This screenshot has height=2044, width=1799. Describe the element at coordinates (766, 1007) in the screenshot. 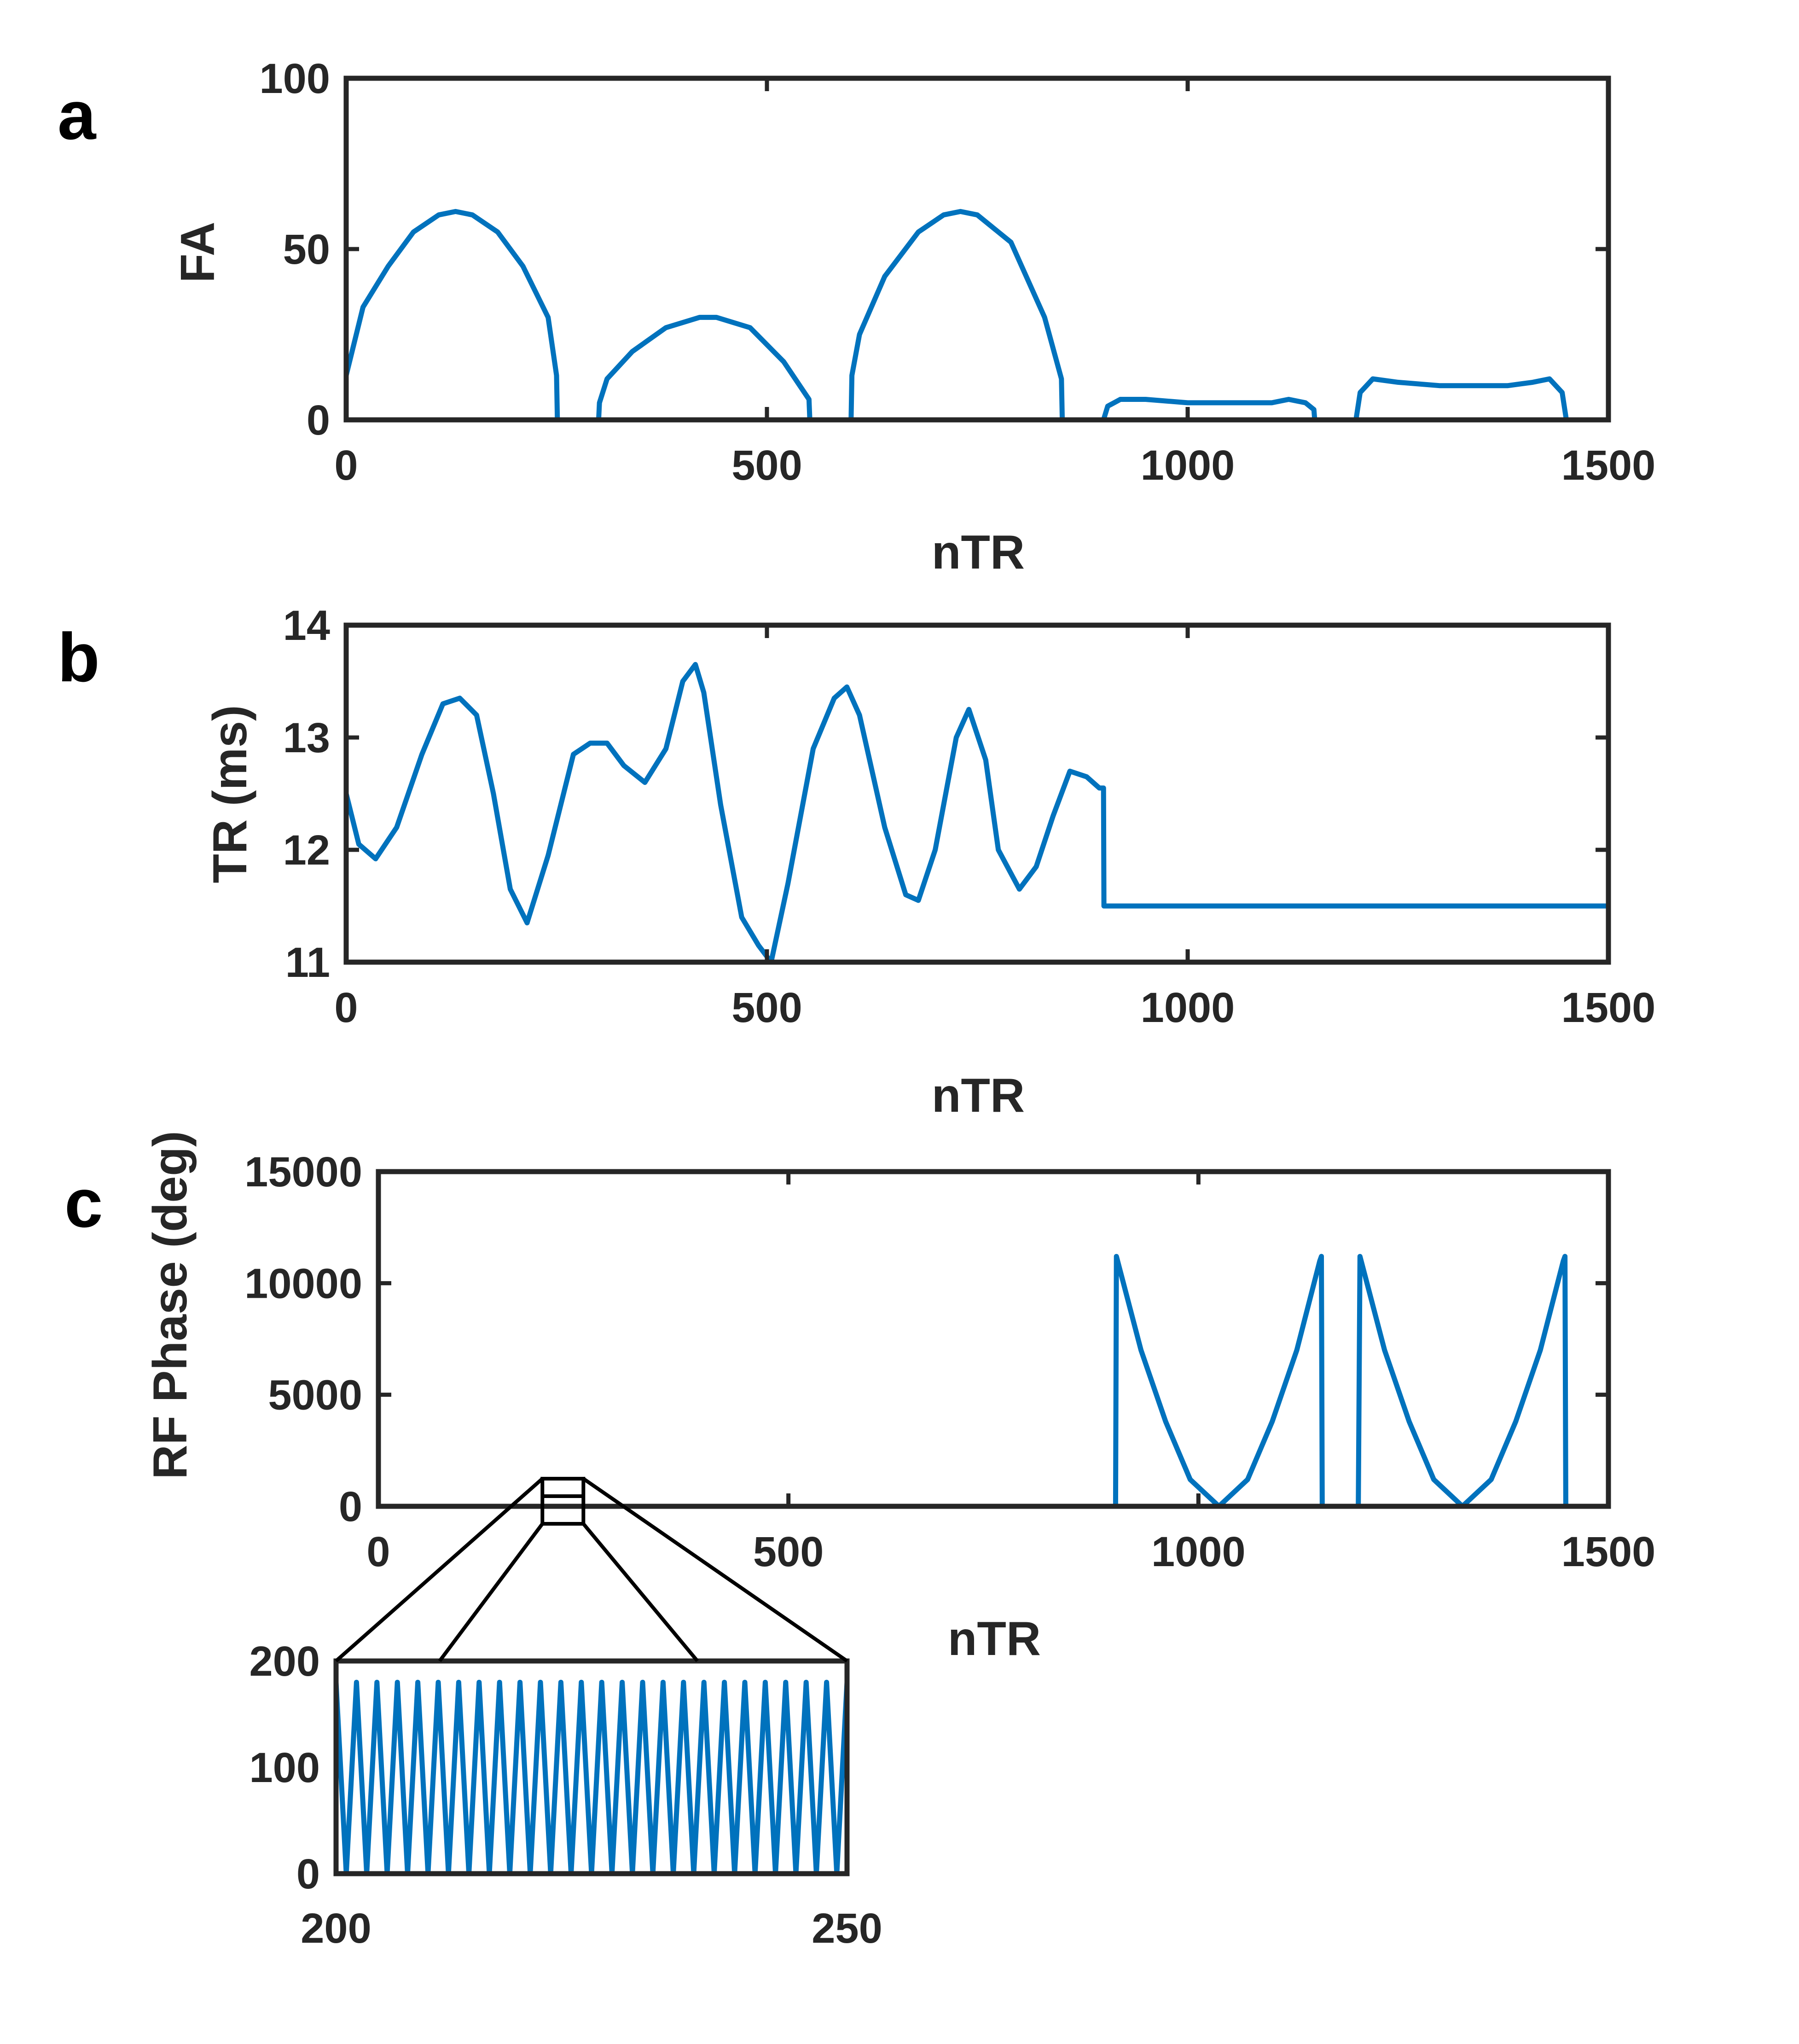

I see `x-tick-label-b: 500` at that location.